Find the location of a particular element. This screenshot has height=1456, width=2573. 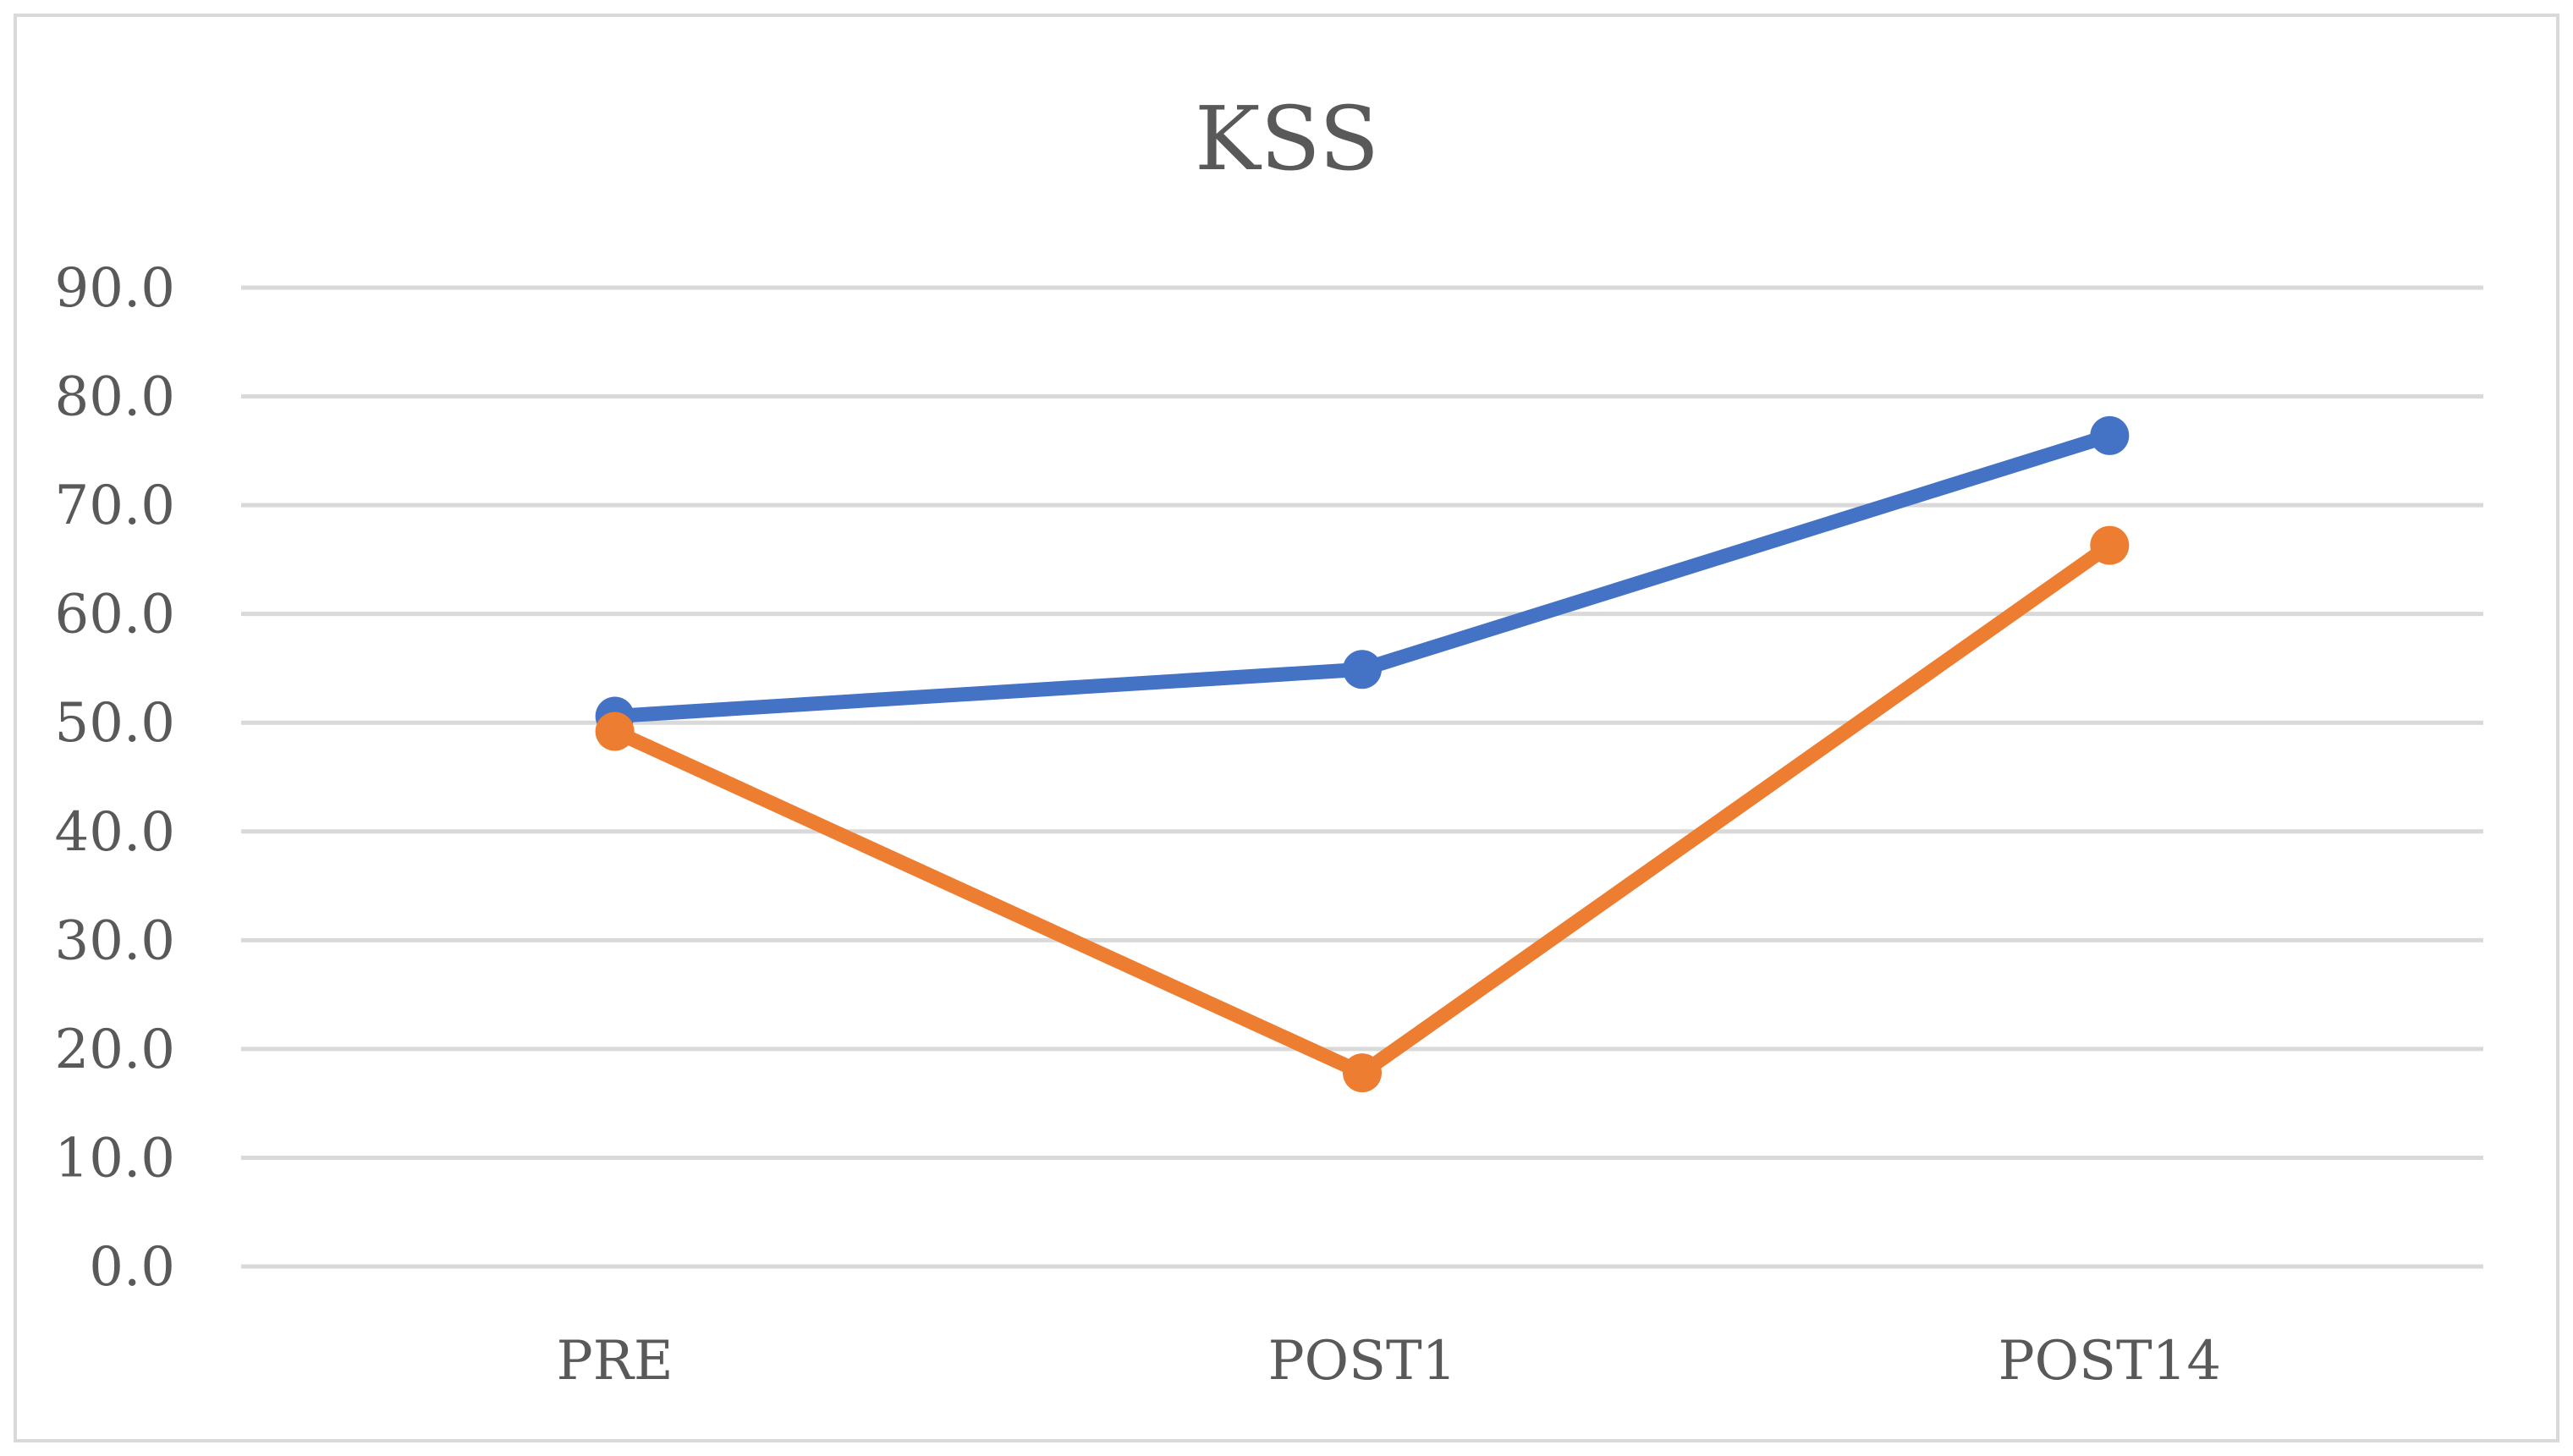

y-tick-label: 80.0 is located at coordinates (115, 397).